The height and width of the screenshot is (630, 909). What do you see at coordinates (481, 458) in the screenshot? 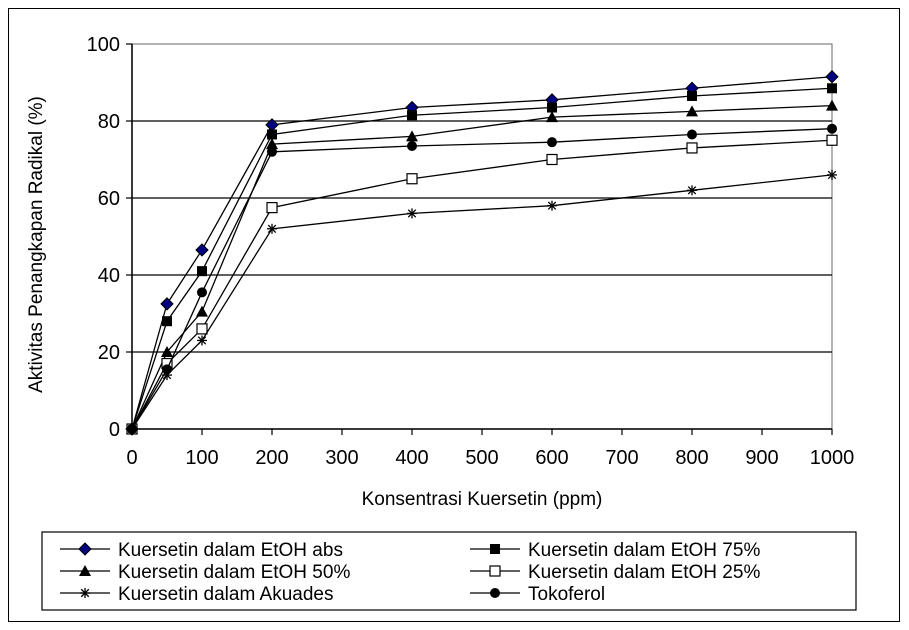
I see `x-tick-label: 500` at bounding box center [481, 458].